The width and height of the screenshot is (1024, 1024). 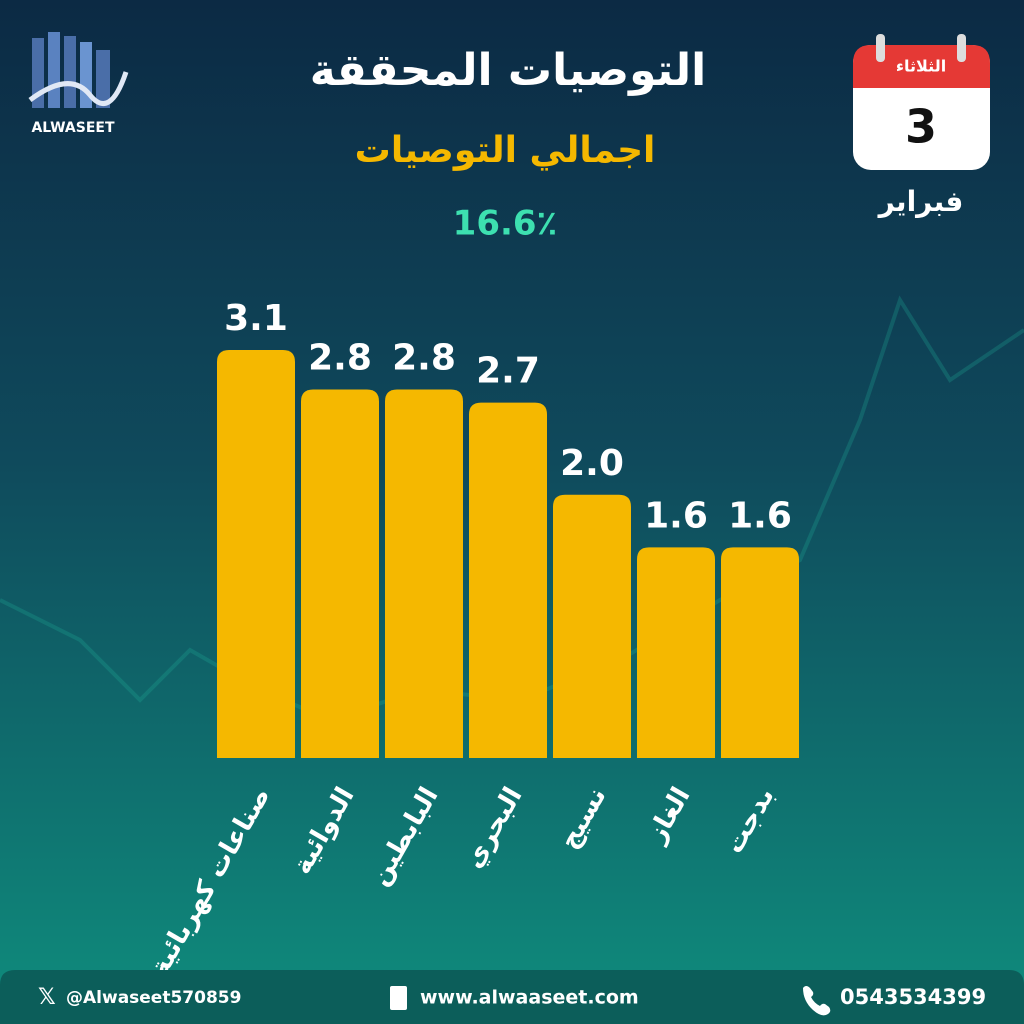 What do you see at coordinates (153, 998) in the screenshot?
I see `twitter: @Alwaseet570859` at bounding box center [153, 998].